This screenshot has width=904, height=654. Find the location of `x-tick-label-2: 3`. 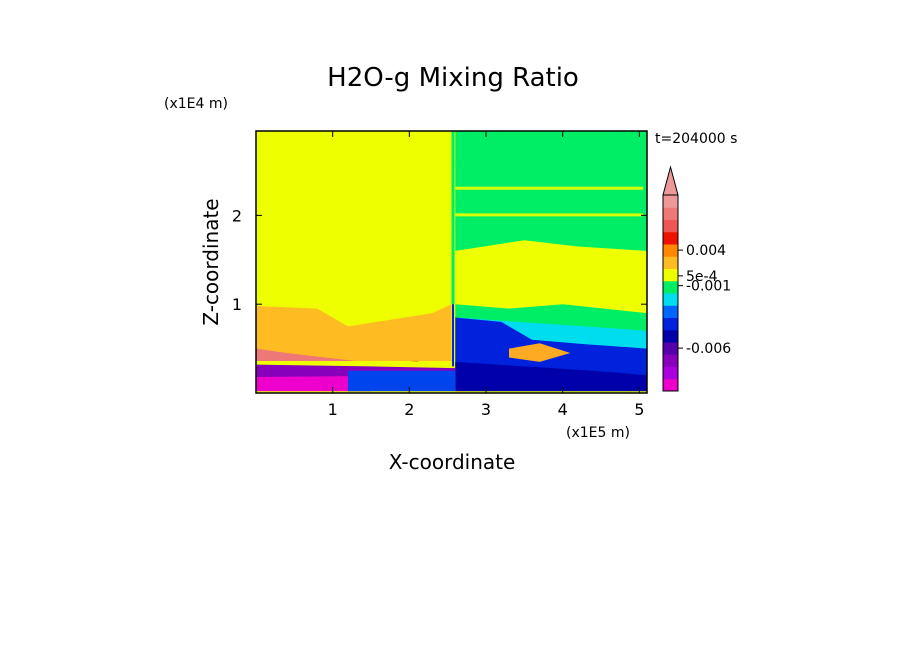

x-tick-label-2: 3 is located at coordinates (486, 409).